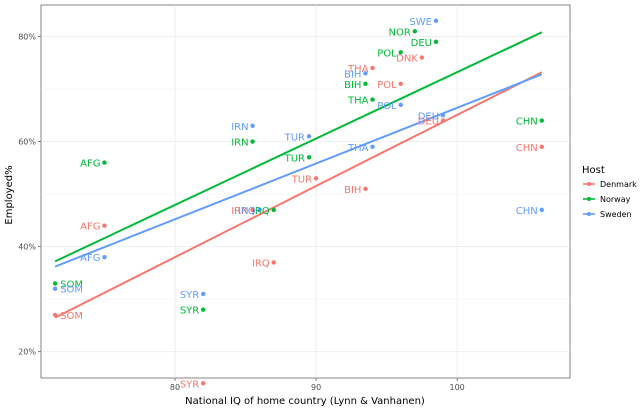 The height and width of the screenshot is (409, 640). What do you see at coordinates (372, 147) in the screenshot?
I see `point-sweden-tha` at bounding box center [372, 147].